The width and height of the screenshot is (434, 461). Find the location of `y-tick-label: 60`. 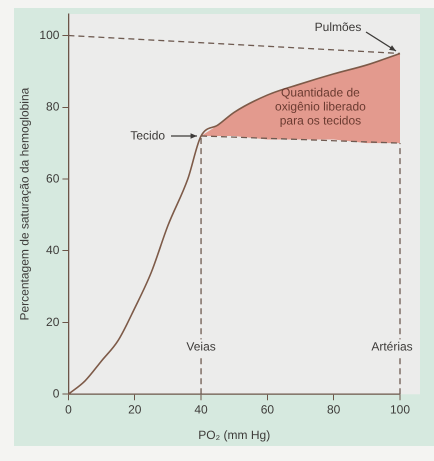

y-tick-label: 60 is located at coordinates (53, 178).